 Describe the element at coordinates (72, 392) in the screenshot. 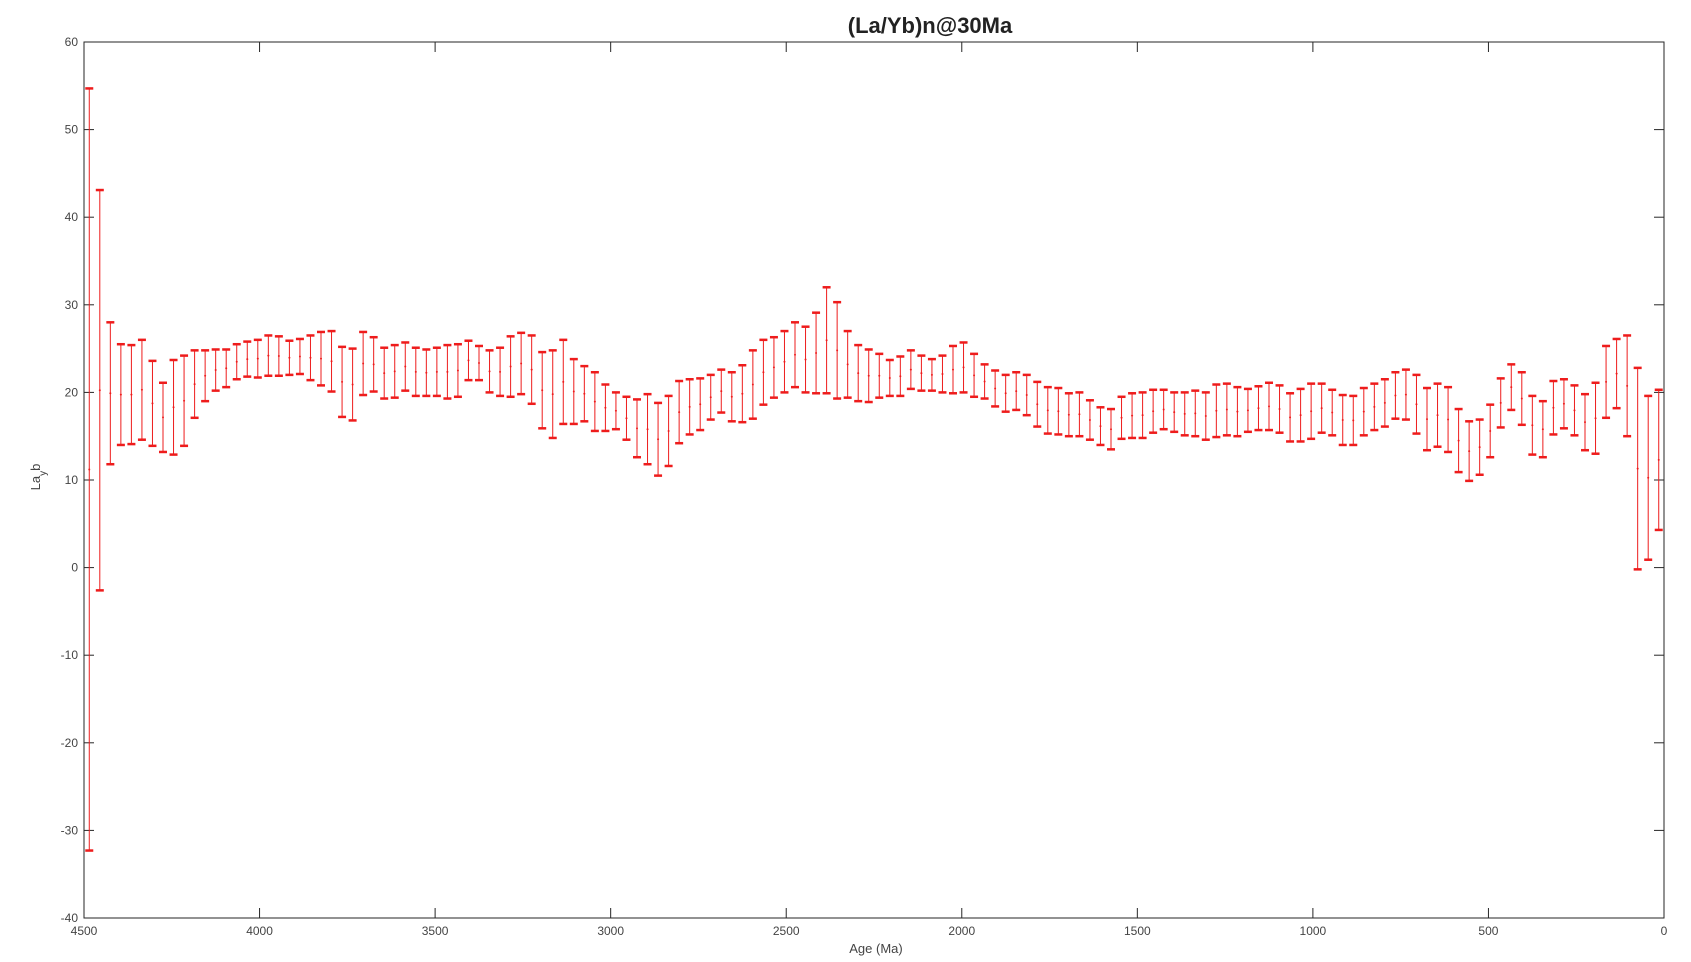

I see `y-tick-label: 20` at that location.